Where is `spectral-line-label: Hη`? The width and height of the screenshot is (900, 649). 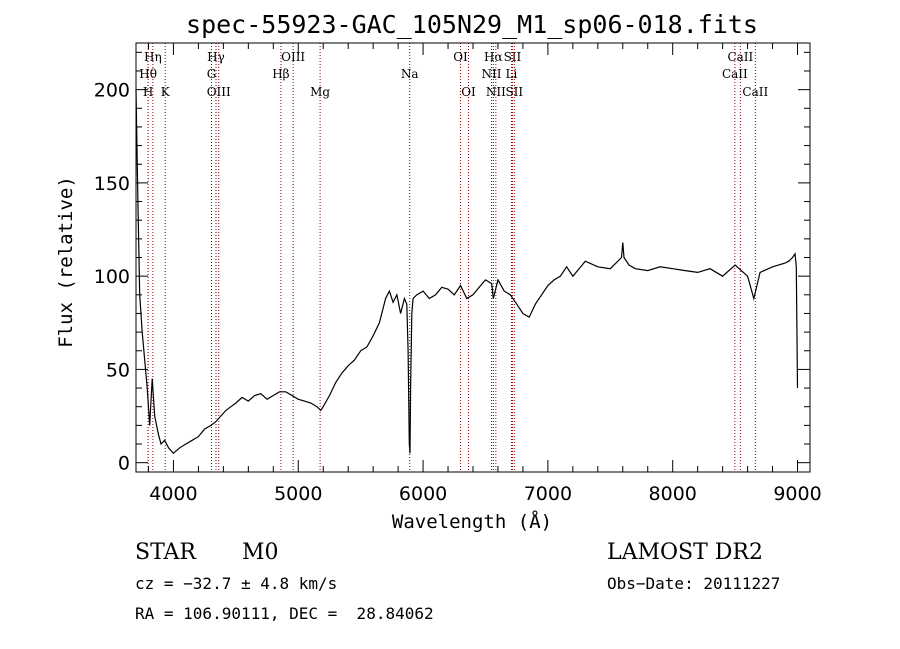 spectral-line-label: Hη is located at coordinates (153, 57).